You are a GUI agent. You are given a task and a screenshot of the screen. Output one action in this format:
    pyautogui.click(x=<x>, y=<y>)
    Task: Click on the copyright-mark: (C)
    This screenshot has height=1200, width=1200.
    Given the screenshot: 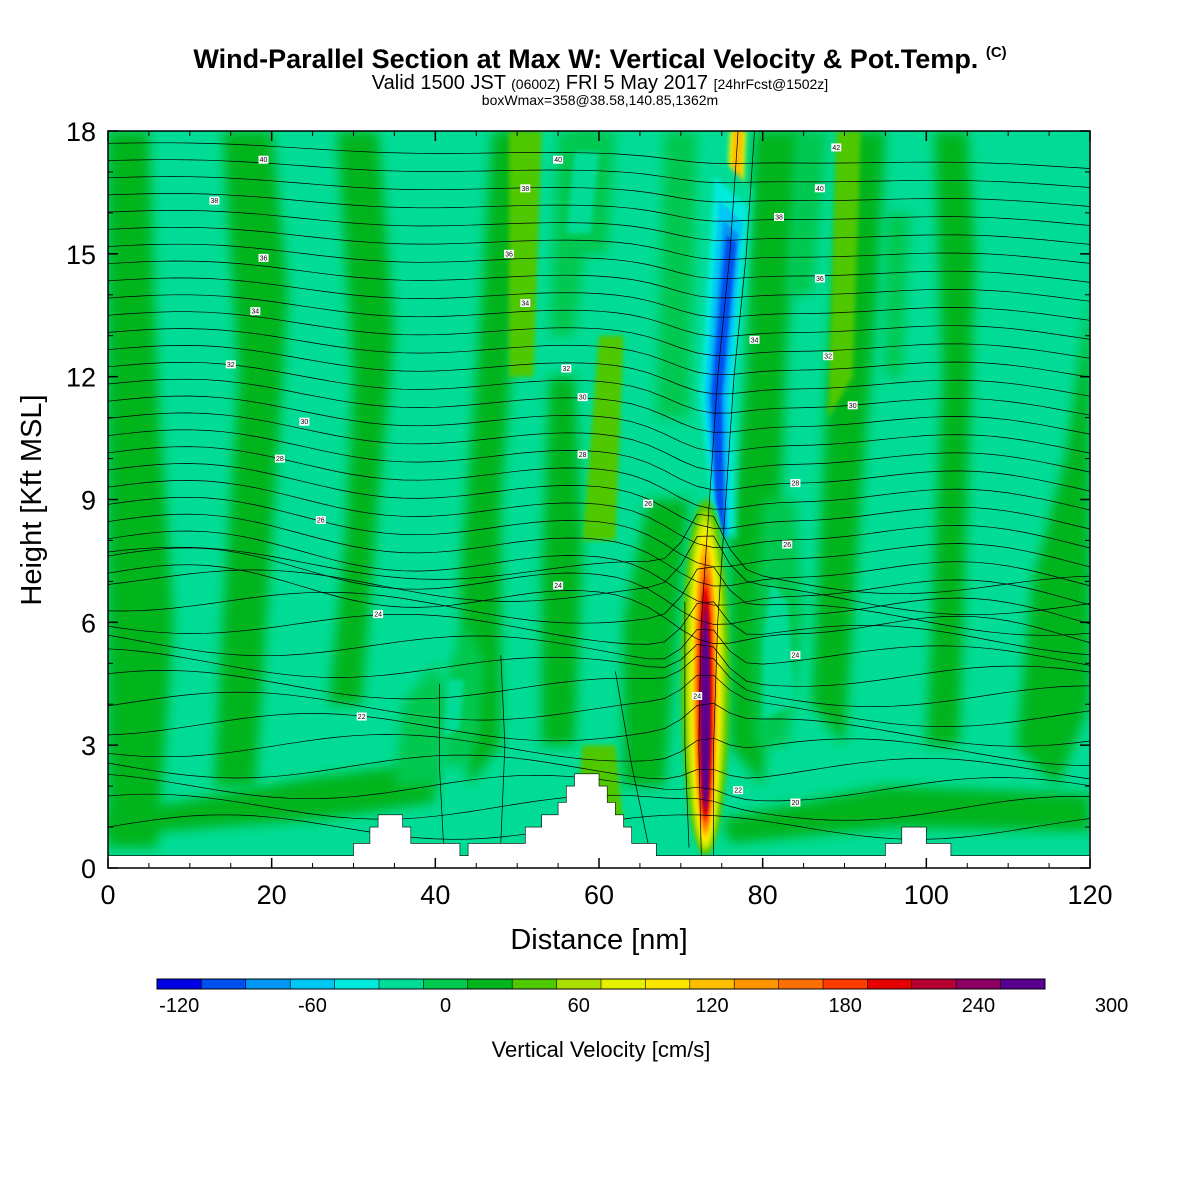 What is the action you would take?
    pyautogui.click(x=996, y=52)
    